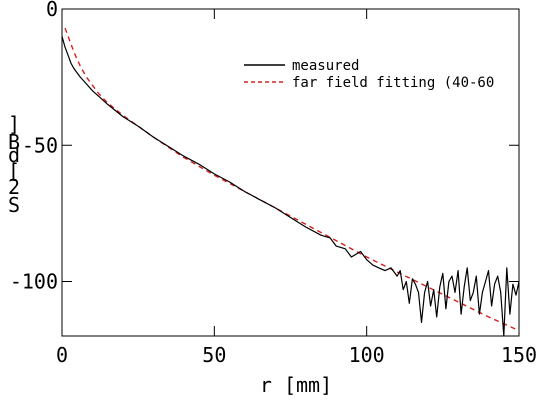 The height and width of the screenshot is (404, 554). What do you see at coordinates (325, 66) in the screenshot?
I see `legend-label-measured: measured` at bounding box center [325, 66].